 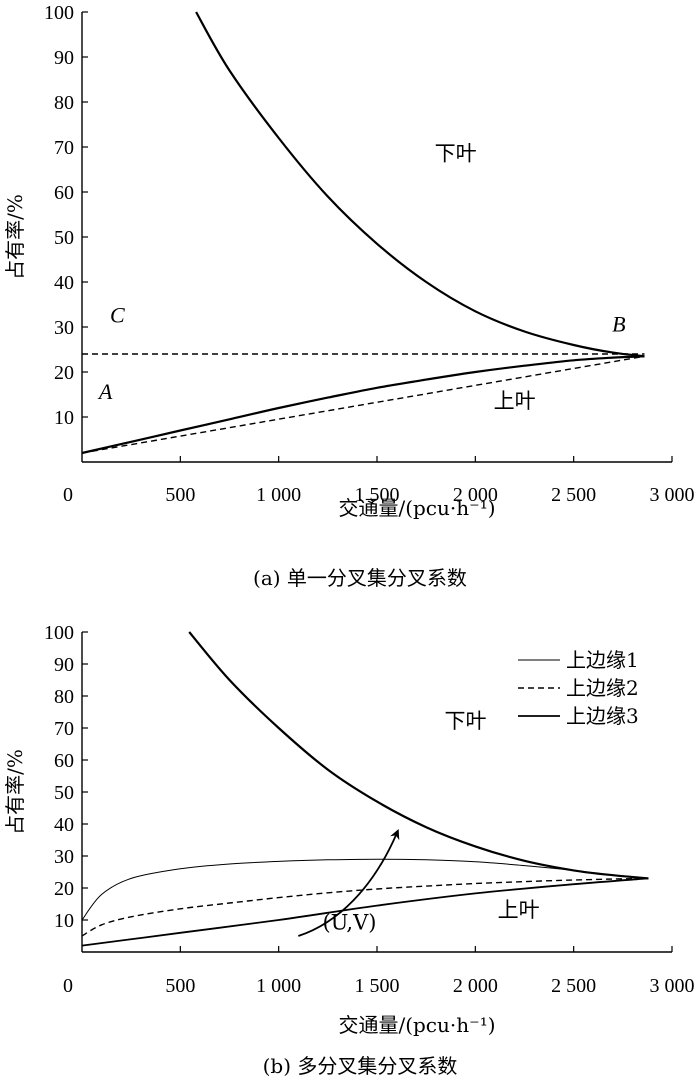 I want to click on direction-arrow, so click(x=349, y=883).